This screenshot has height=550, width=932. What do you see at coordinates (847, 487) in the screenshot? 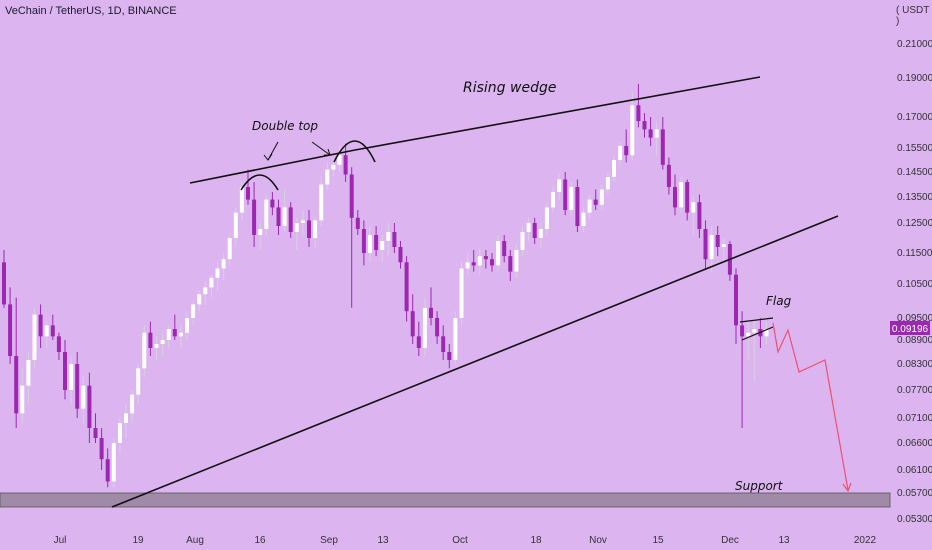
I see `projection-arrowhead` at bounding box center [847, 487].